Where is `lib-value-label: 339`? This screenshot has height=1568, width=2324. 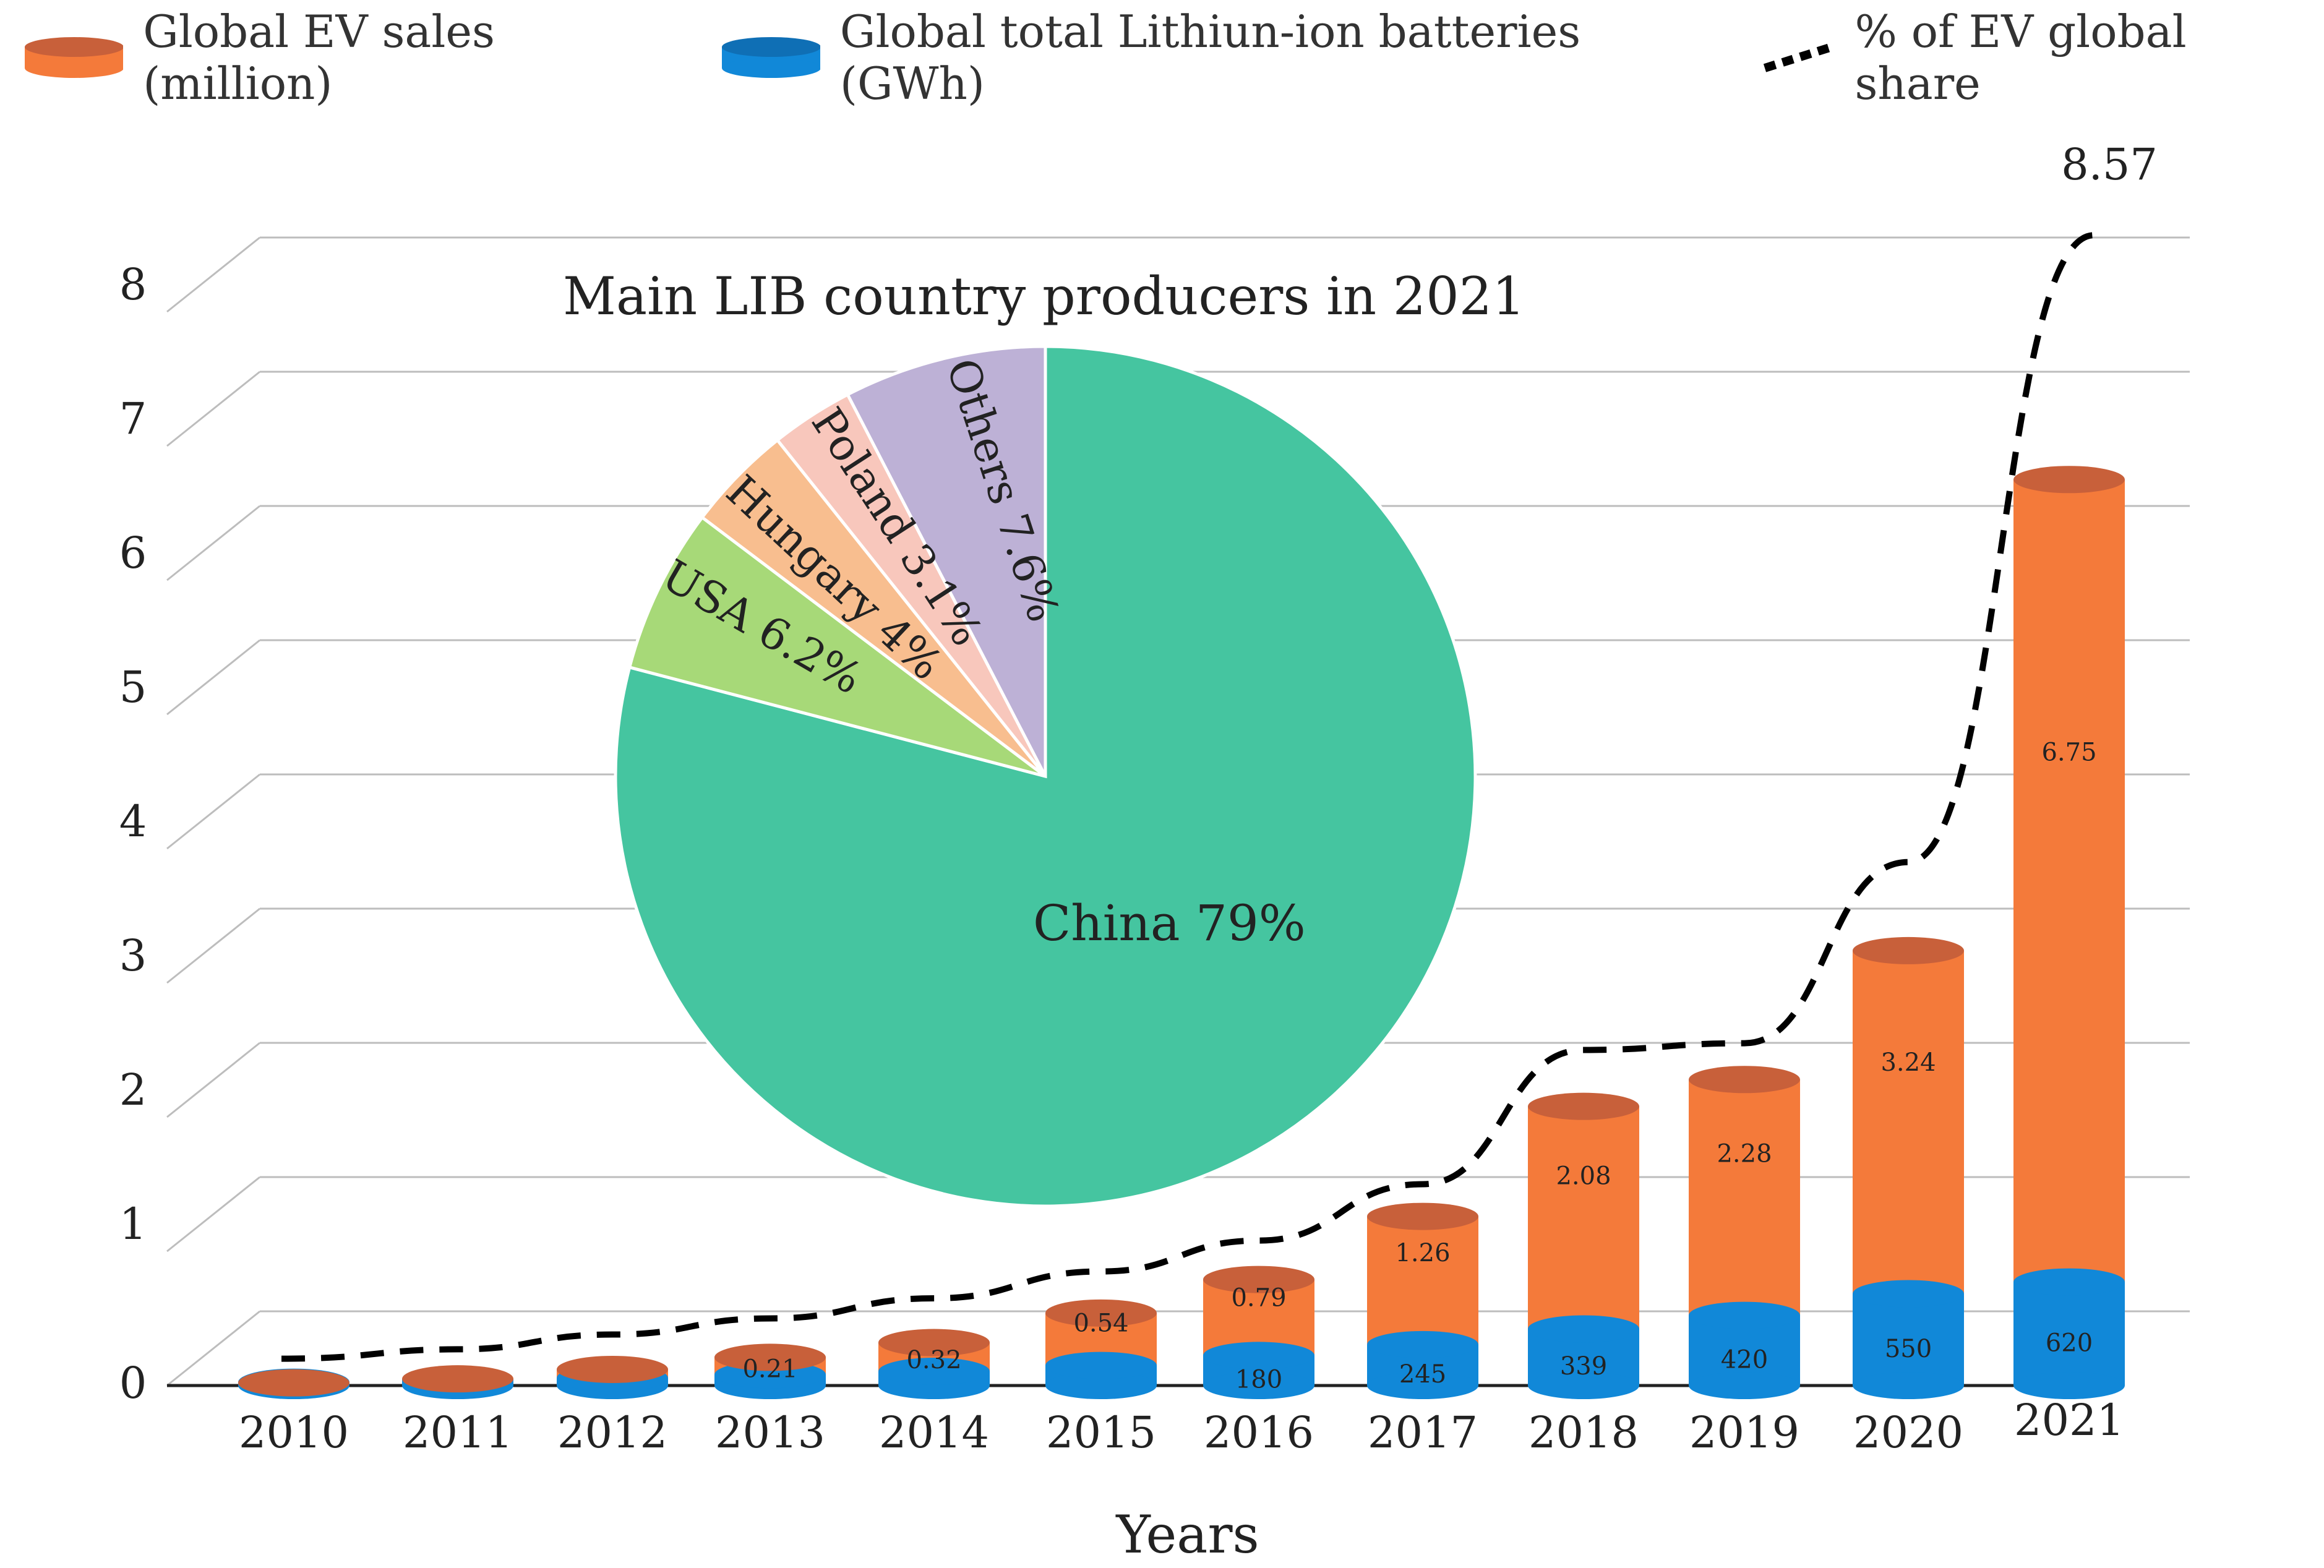
lib-value-label: 339 is located at coordinates (1584, 1367).